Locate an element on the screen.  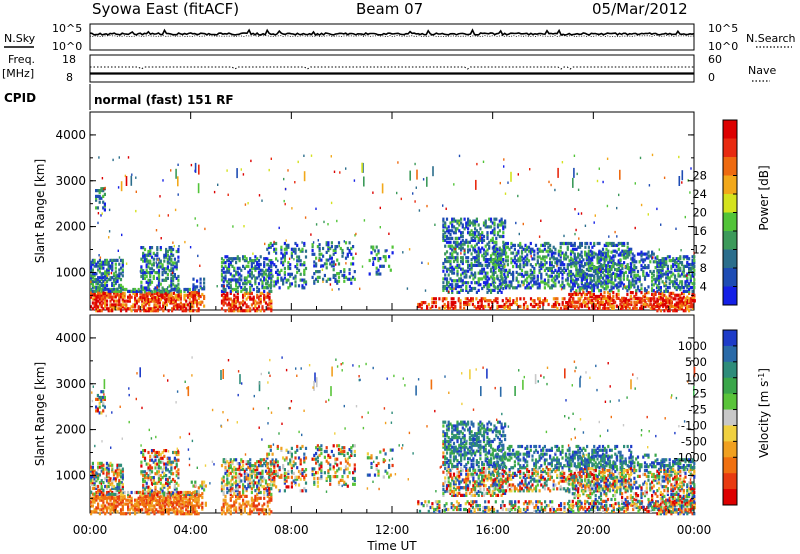
freq-unit-label: [MHz] is located at coordinates (18, 73).